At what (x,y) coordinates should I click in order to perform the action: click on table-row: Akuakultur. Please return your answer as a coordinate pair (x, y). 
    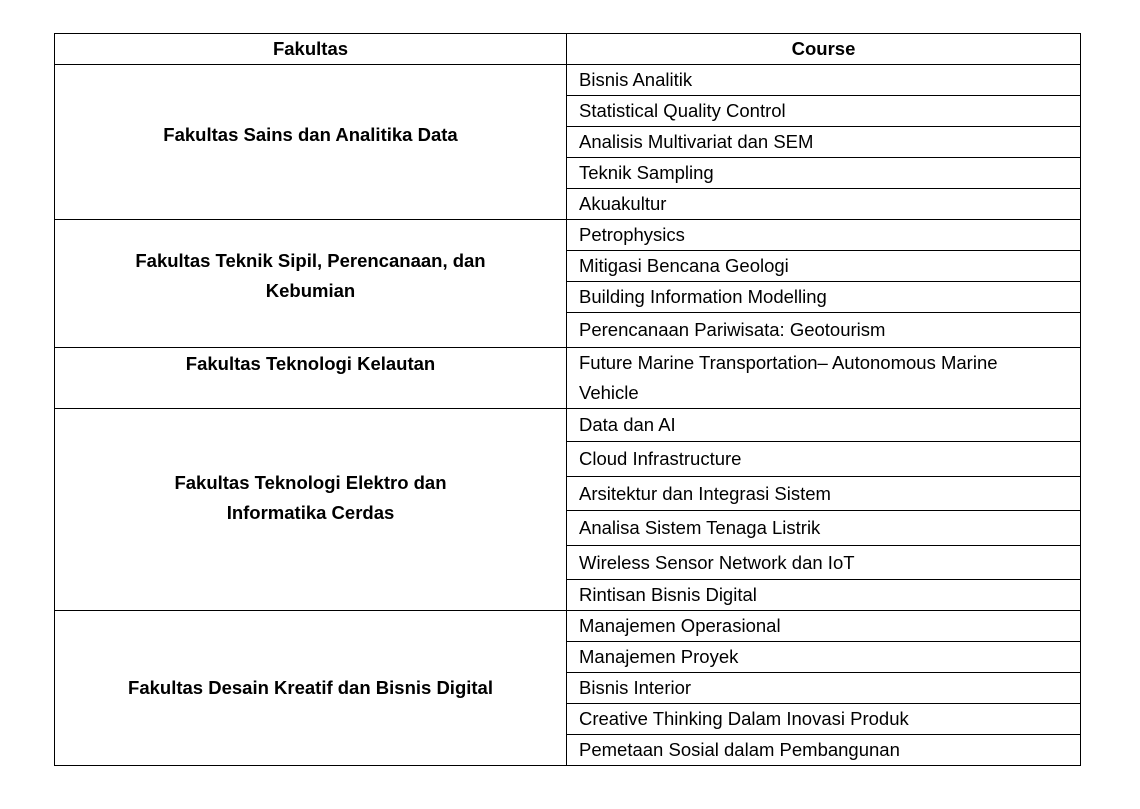
    Looking at the image, I should click on (568, 204).